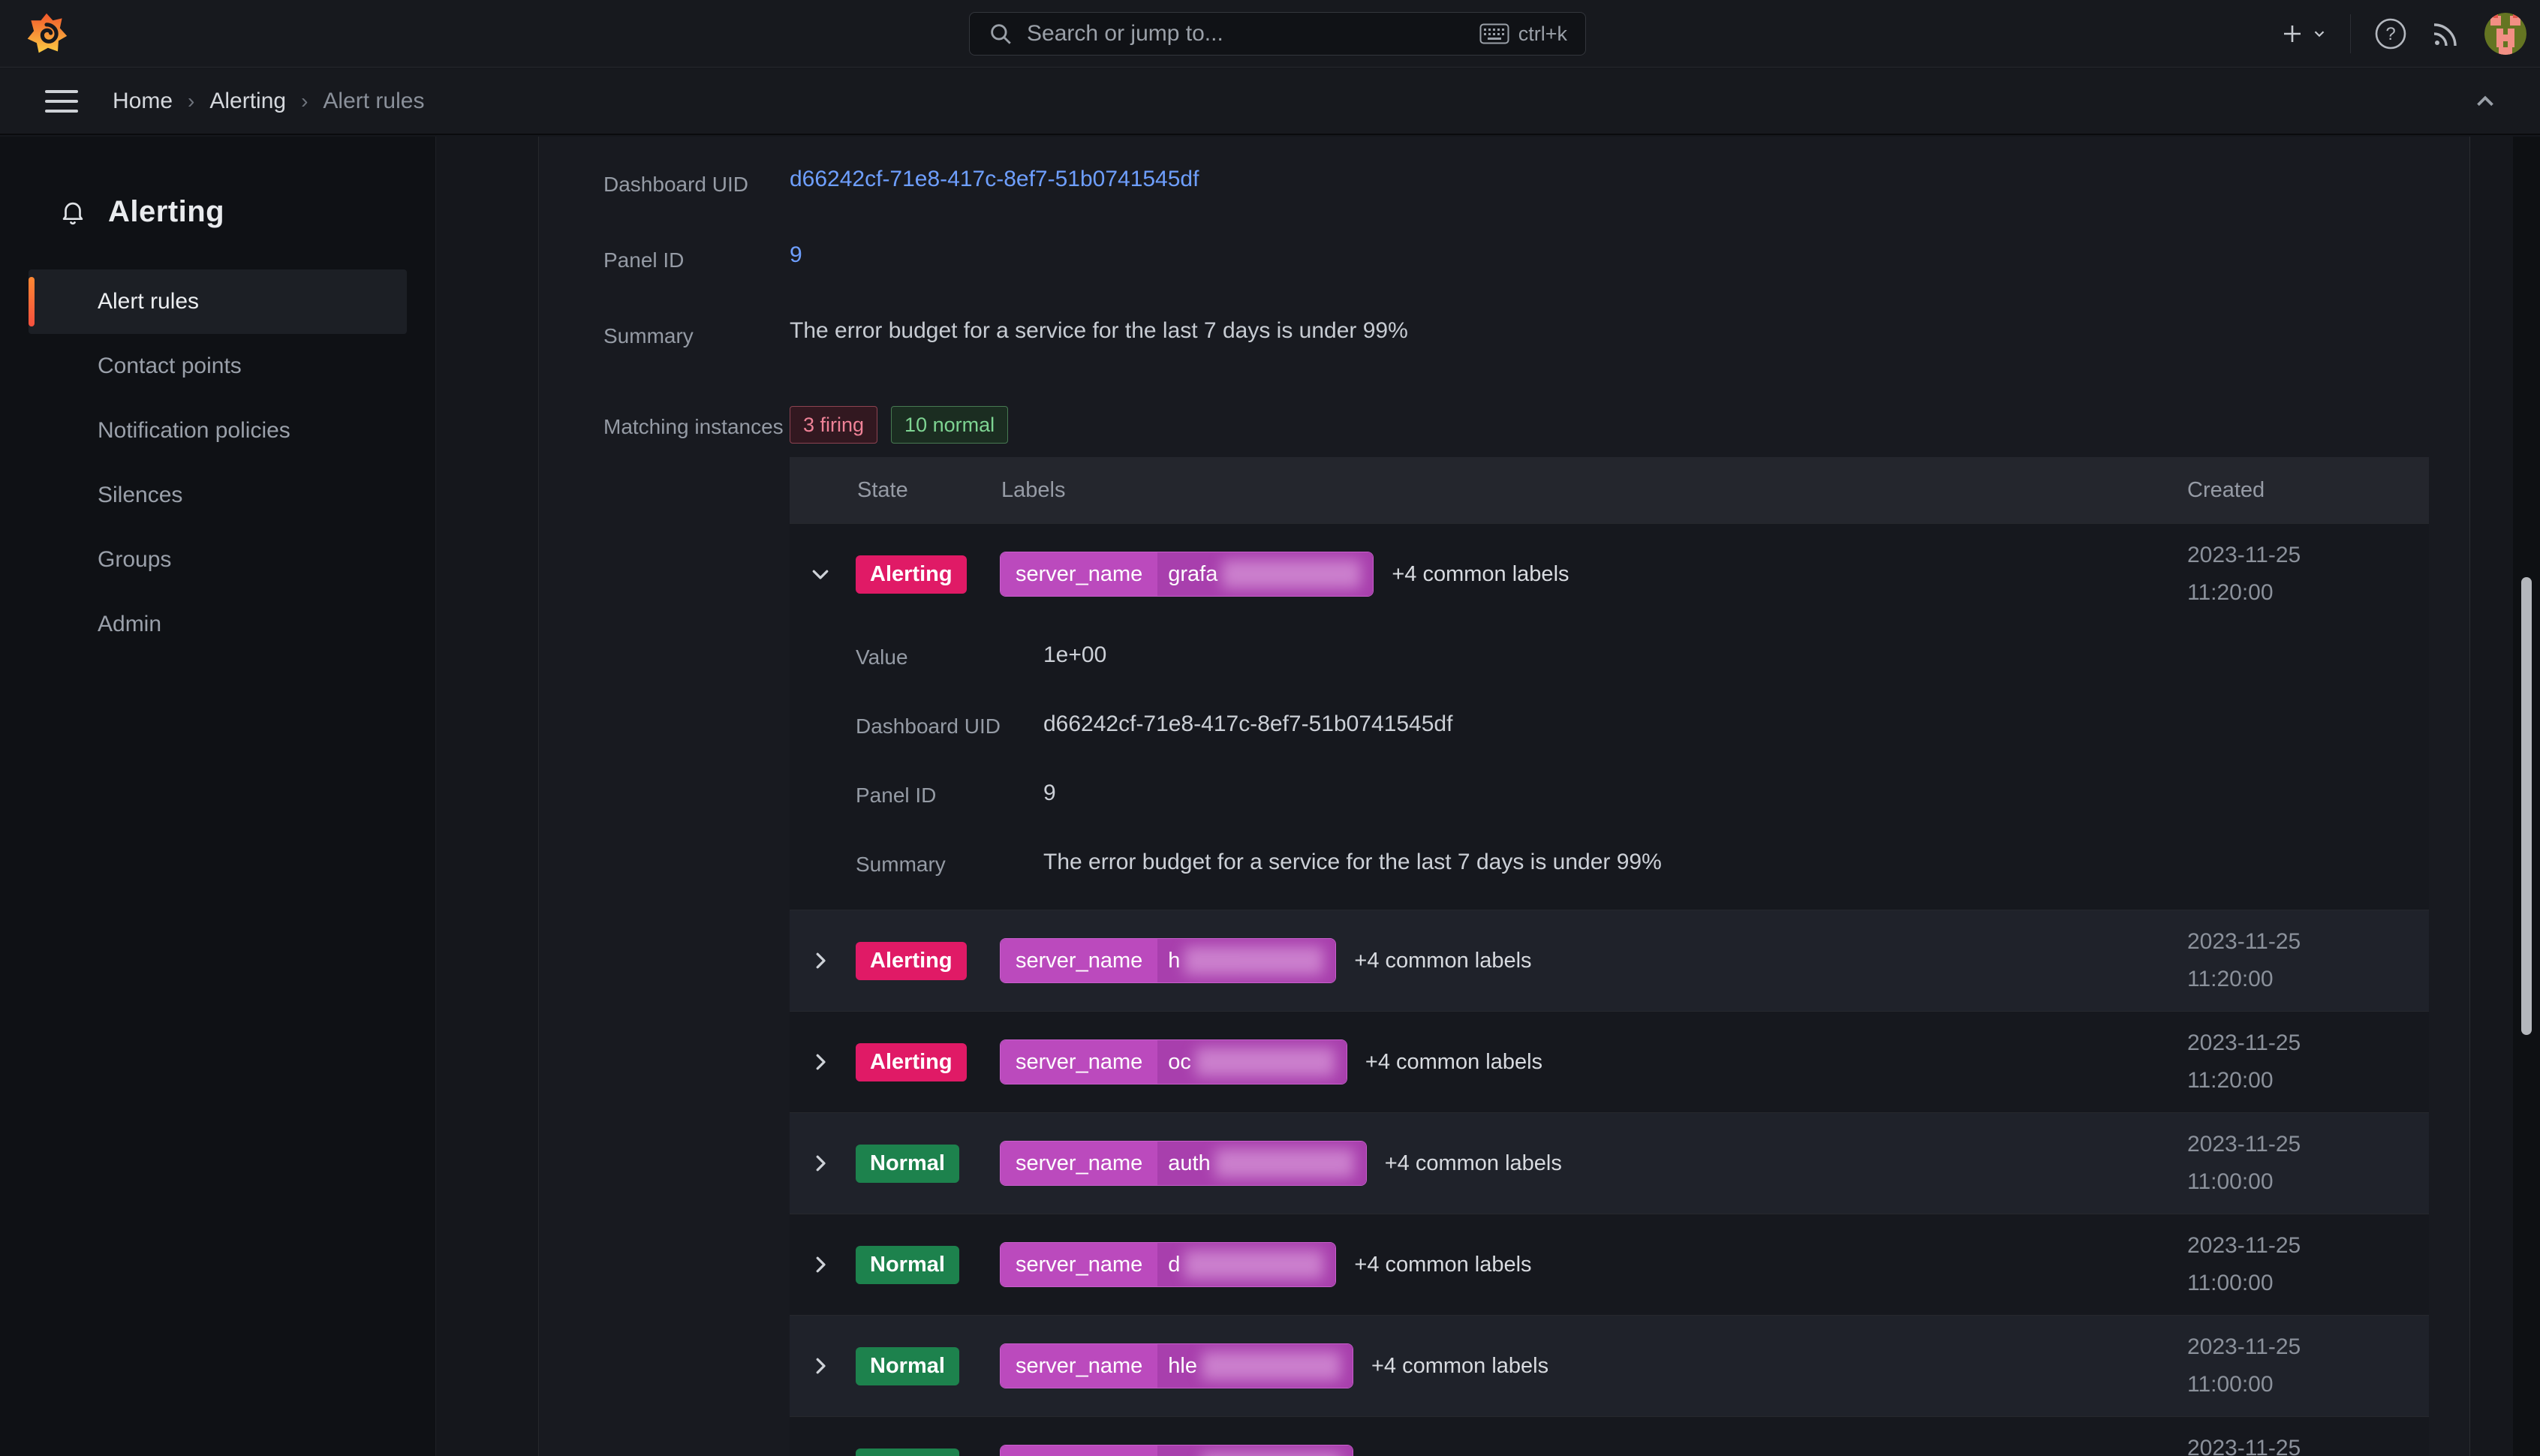 This screenshot has width=2540, height=1456. Describe the element at coordinates (73, 212) in the screenshot. I see `bell-icon` at that location.